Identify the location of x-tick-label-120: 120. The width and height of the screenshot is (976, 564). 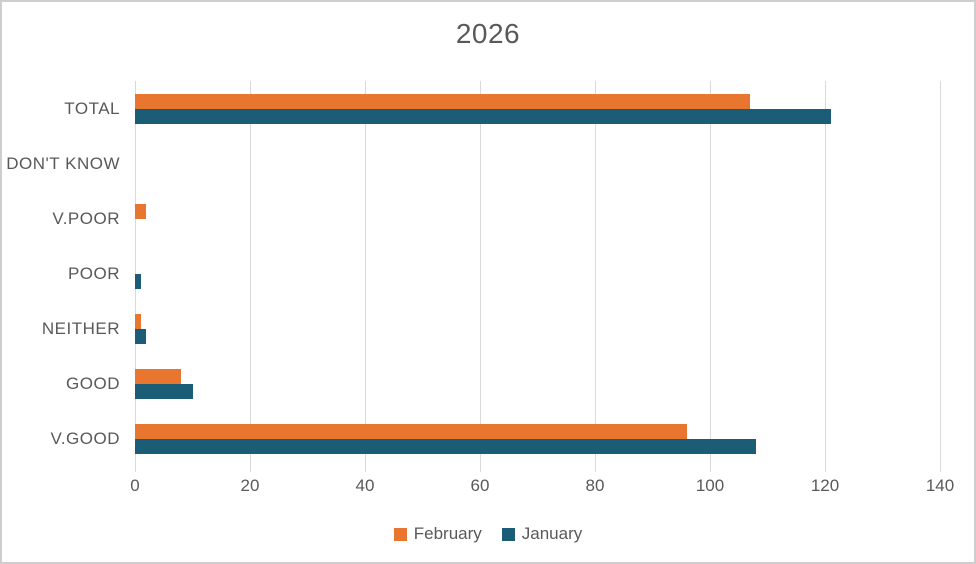
(825, 485).